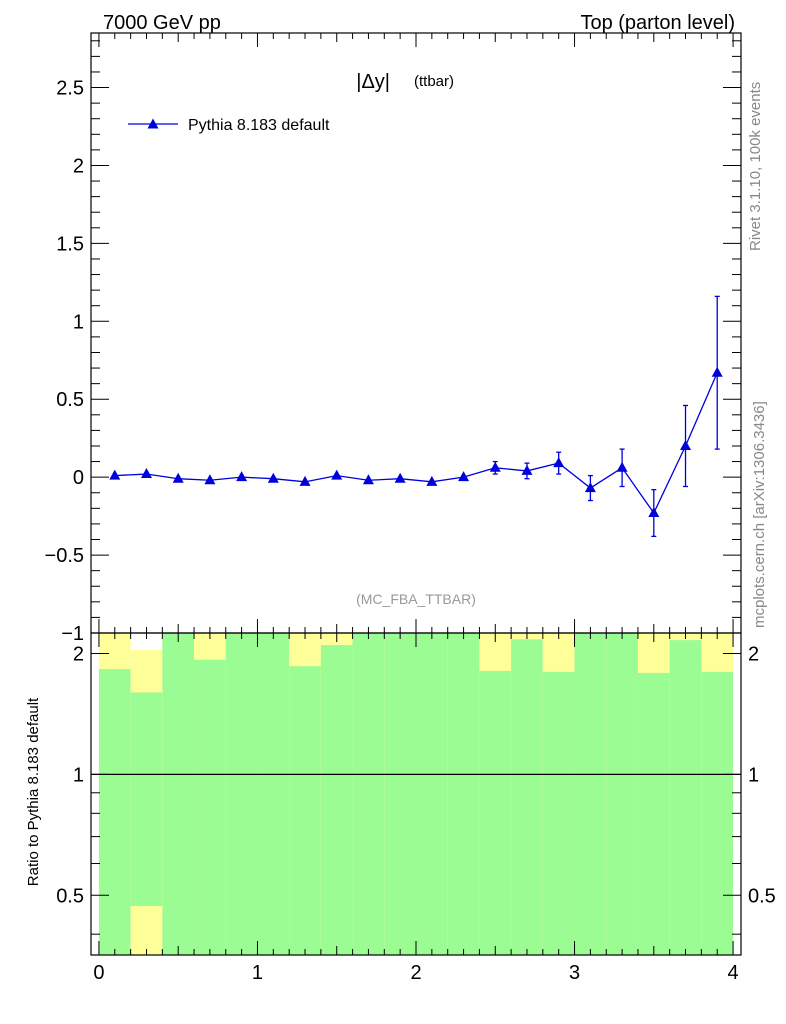 This screenshot has width=786, height=1024. I want to click on legend: Pythia 8.183 default, so click(229, 125).